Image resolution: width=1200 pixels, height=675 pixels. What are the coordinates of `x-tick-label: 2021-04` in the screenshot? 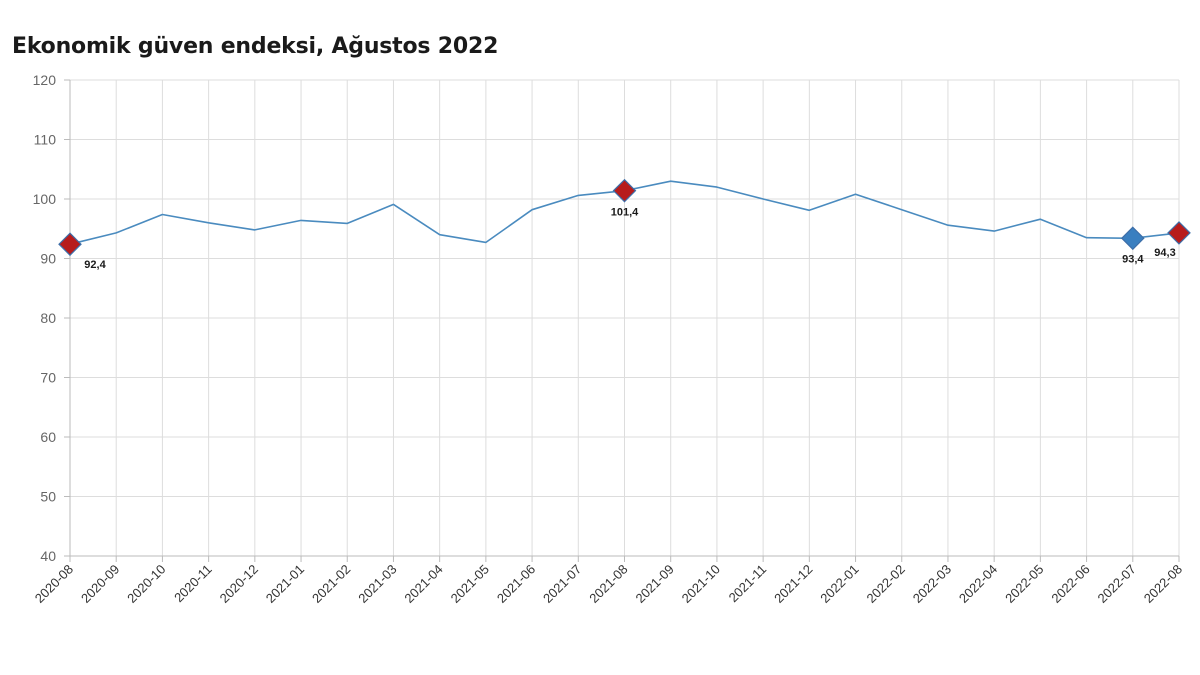 It's located at (423, 584).